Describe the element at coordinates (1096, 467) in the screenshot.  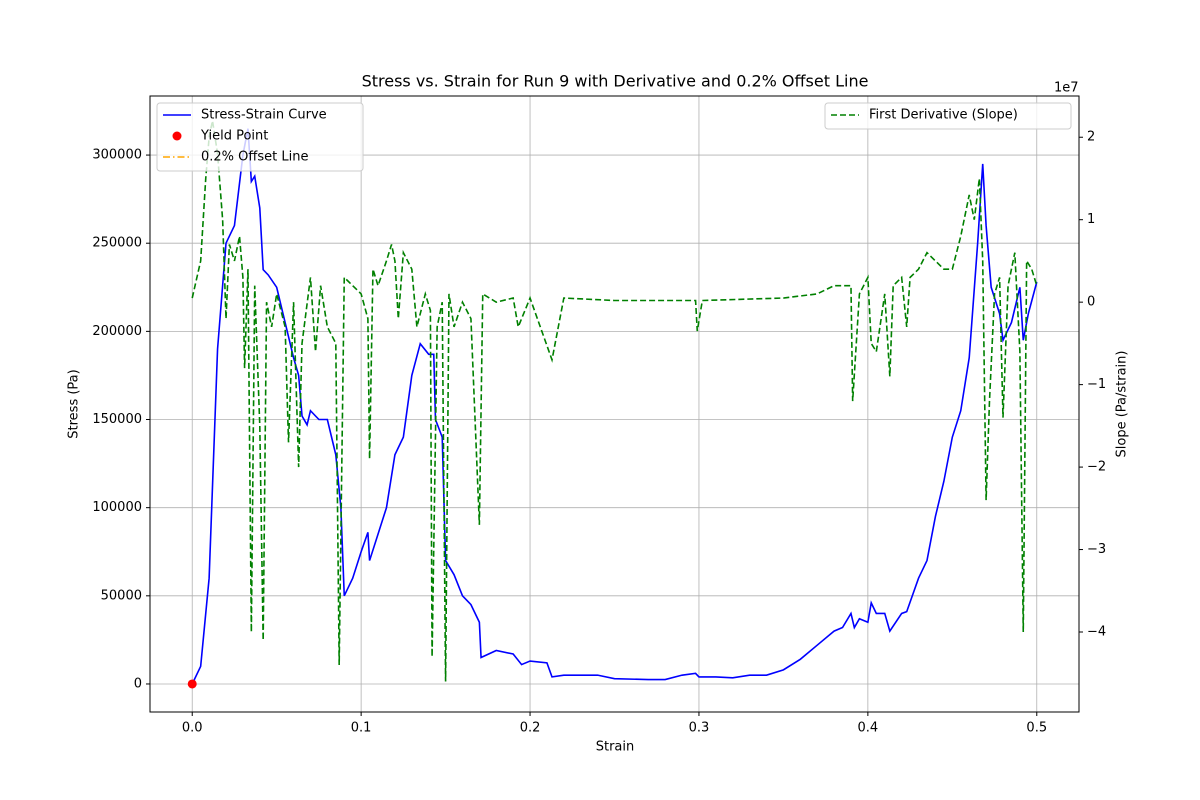
I see `y2-tick-label: −2` at that location.